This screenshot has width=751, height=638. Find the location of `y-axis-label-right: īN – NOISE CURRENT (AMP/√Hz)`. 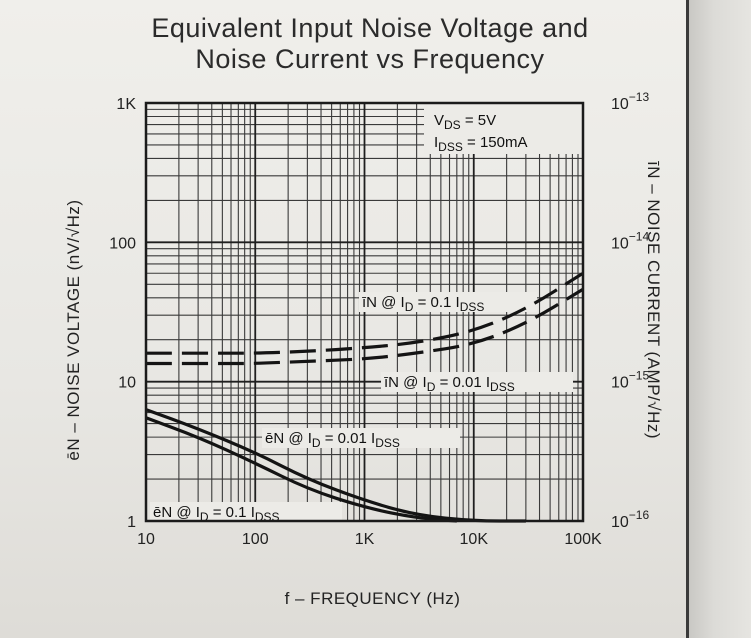

y-axis-label-right: īN – NOISE CURRENT (AMP/√Hz) is located at coordinates (653, 300).